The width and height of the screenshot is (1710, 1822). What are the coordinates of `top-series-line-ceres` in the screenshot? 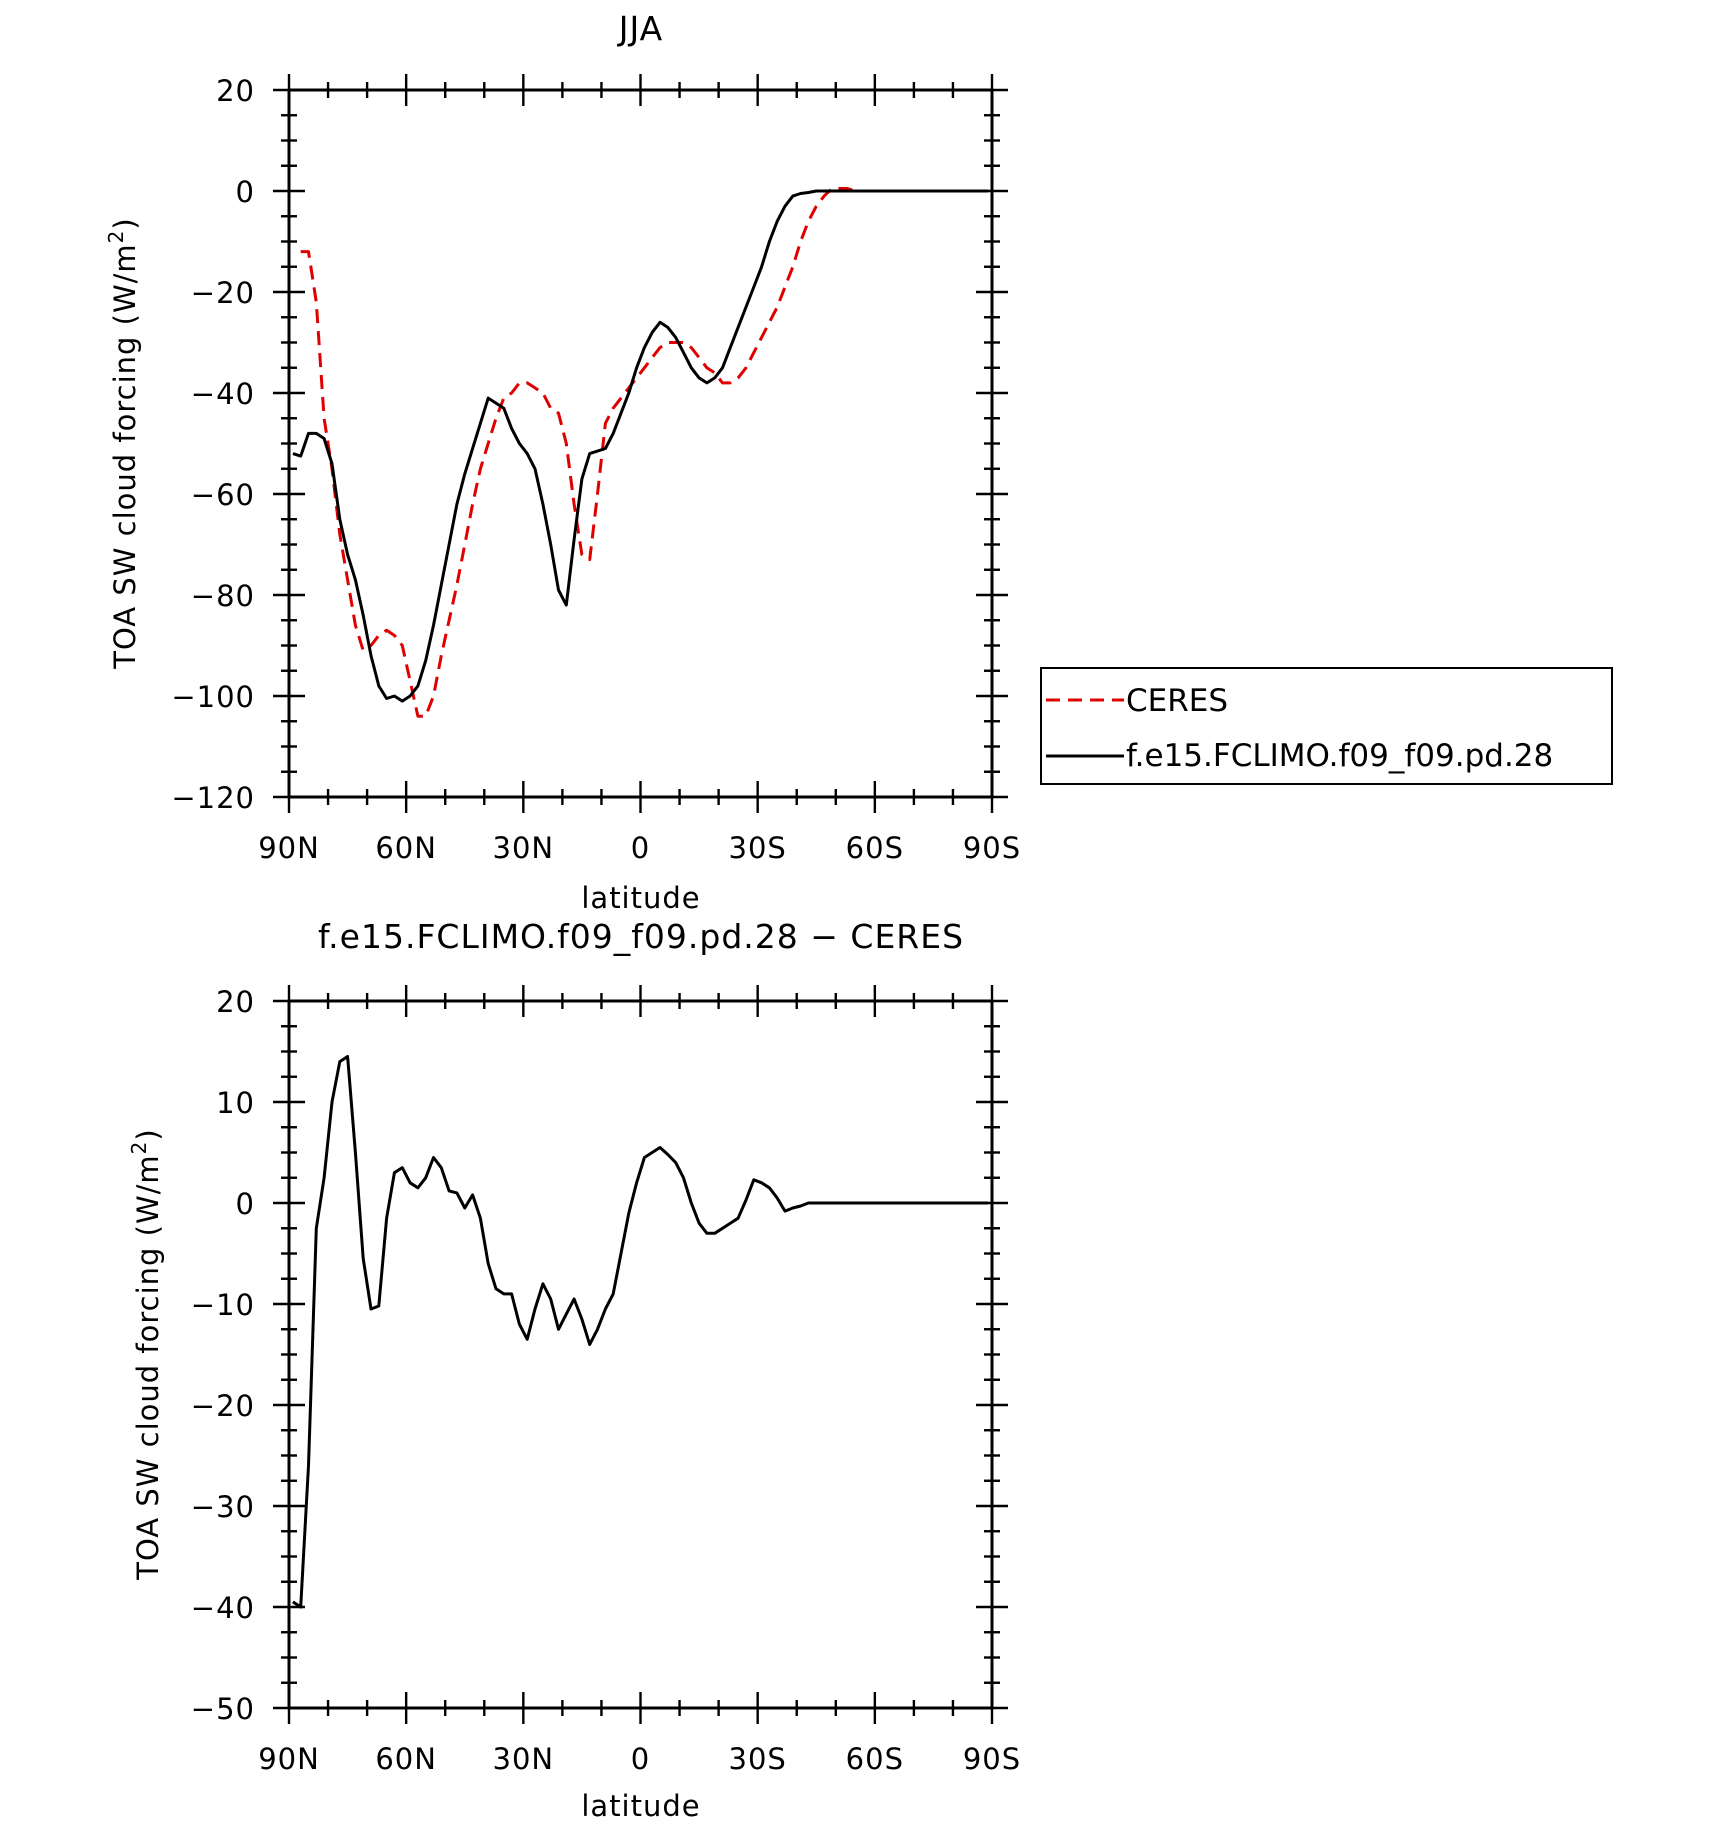 It's located at (644, 452).